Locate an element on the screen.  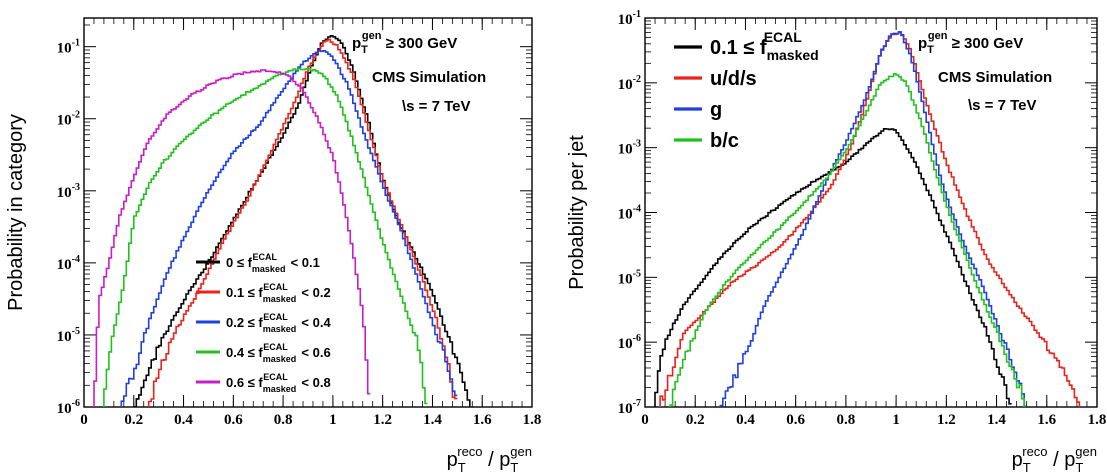
legend-label-1: 0.1 ≤ fmaskedECAL is located at coordinates (764, 46).